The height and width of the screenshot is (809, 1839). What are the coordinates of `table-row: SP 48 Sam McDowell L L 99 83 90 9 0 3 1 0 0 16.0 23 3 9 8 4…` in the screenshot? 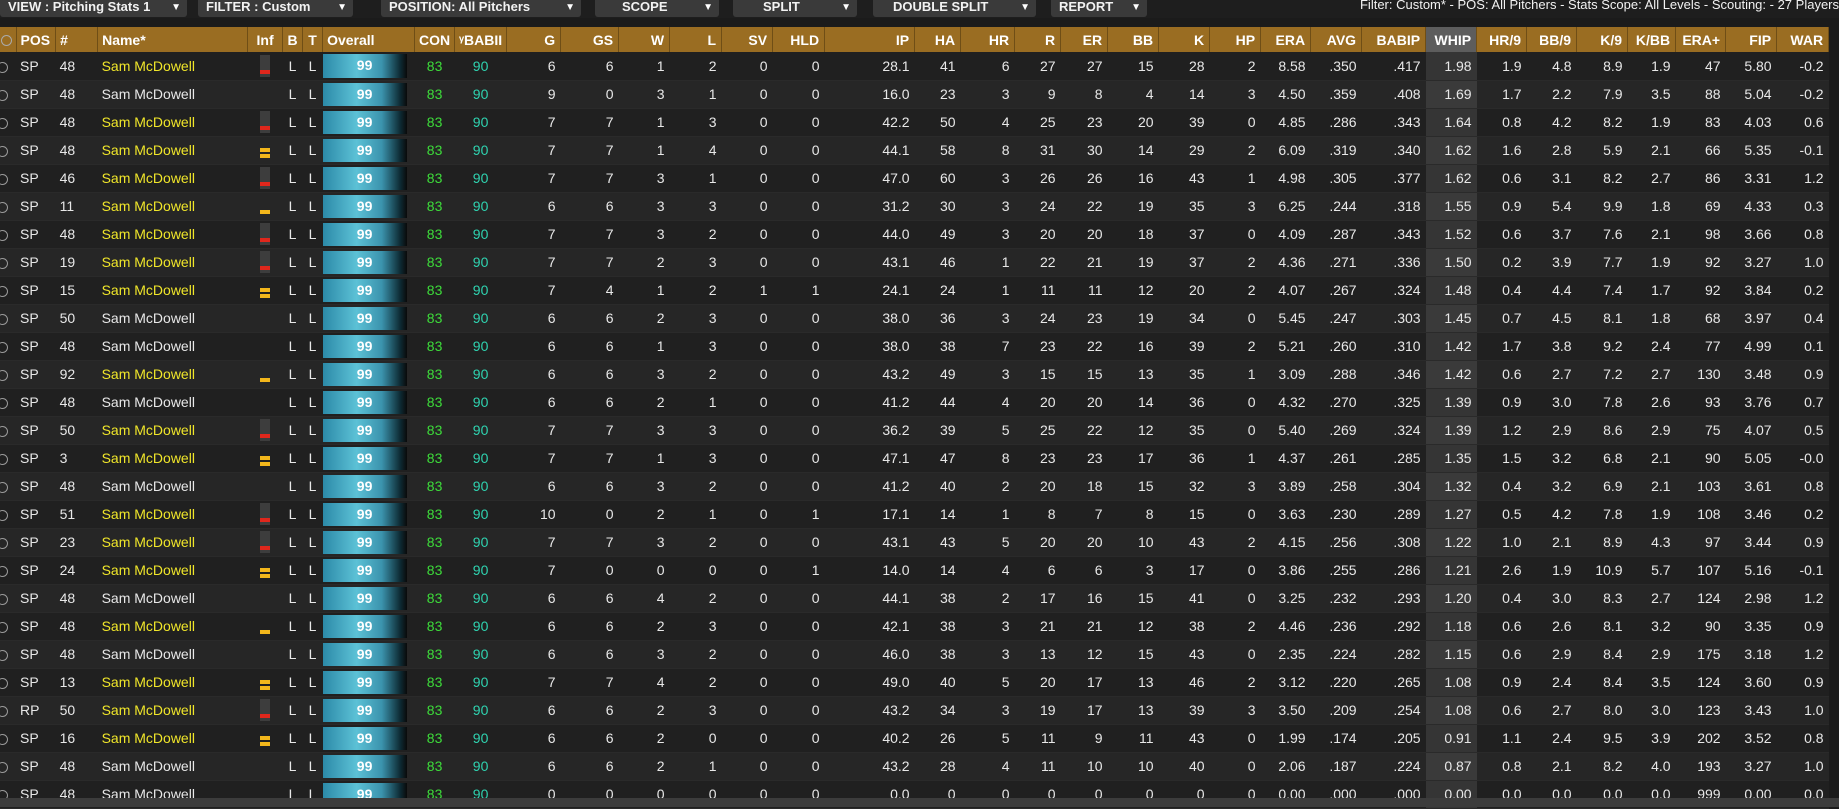 It's located at (914, 94).